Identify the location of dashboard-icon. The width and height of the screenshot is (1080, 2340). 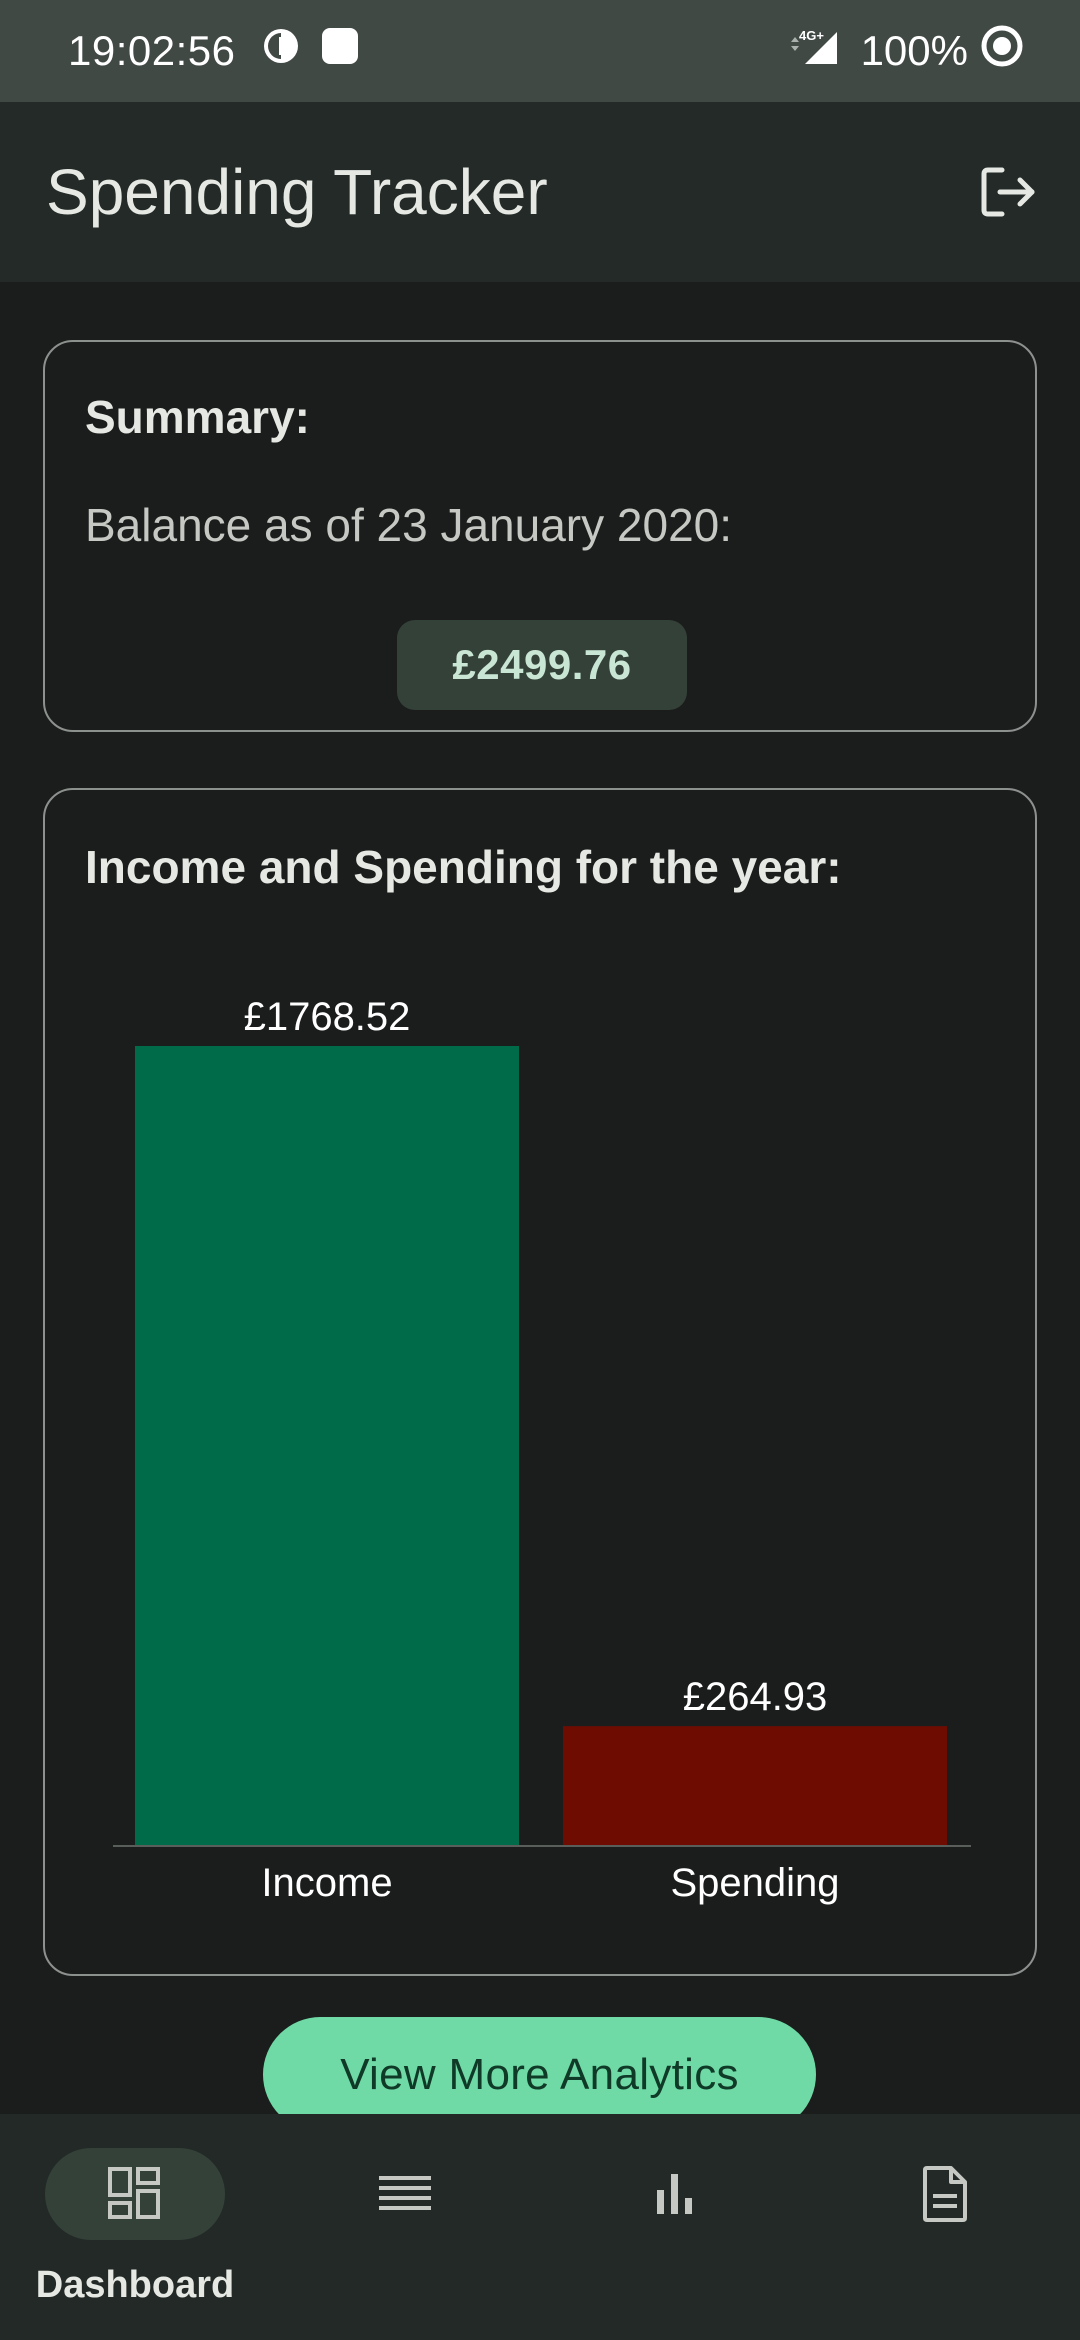
(134, 2193).